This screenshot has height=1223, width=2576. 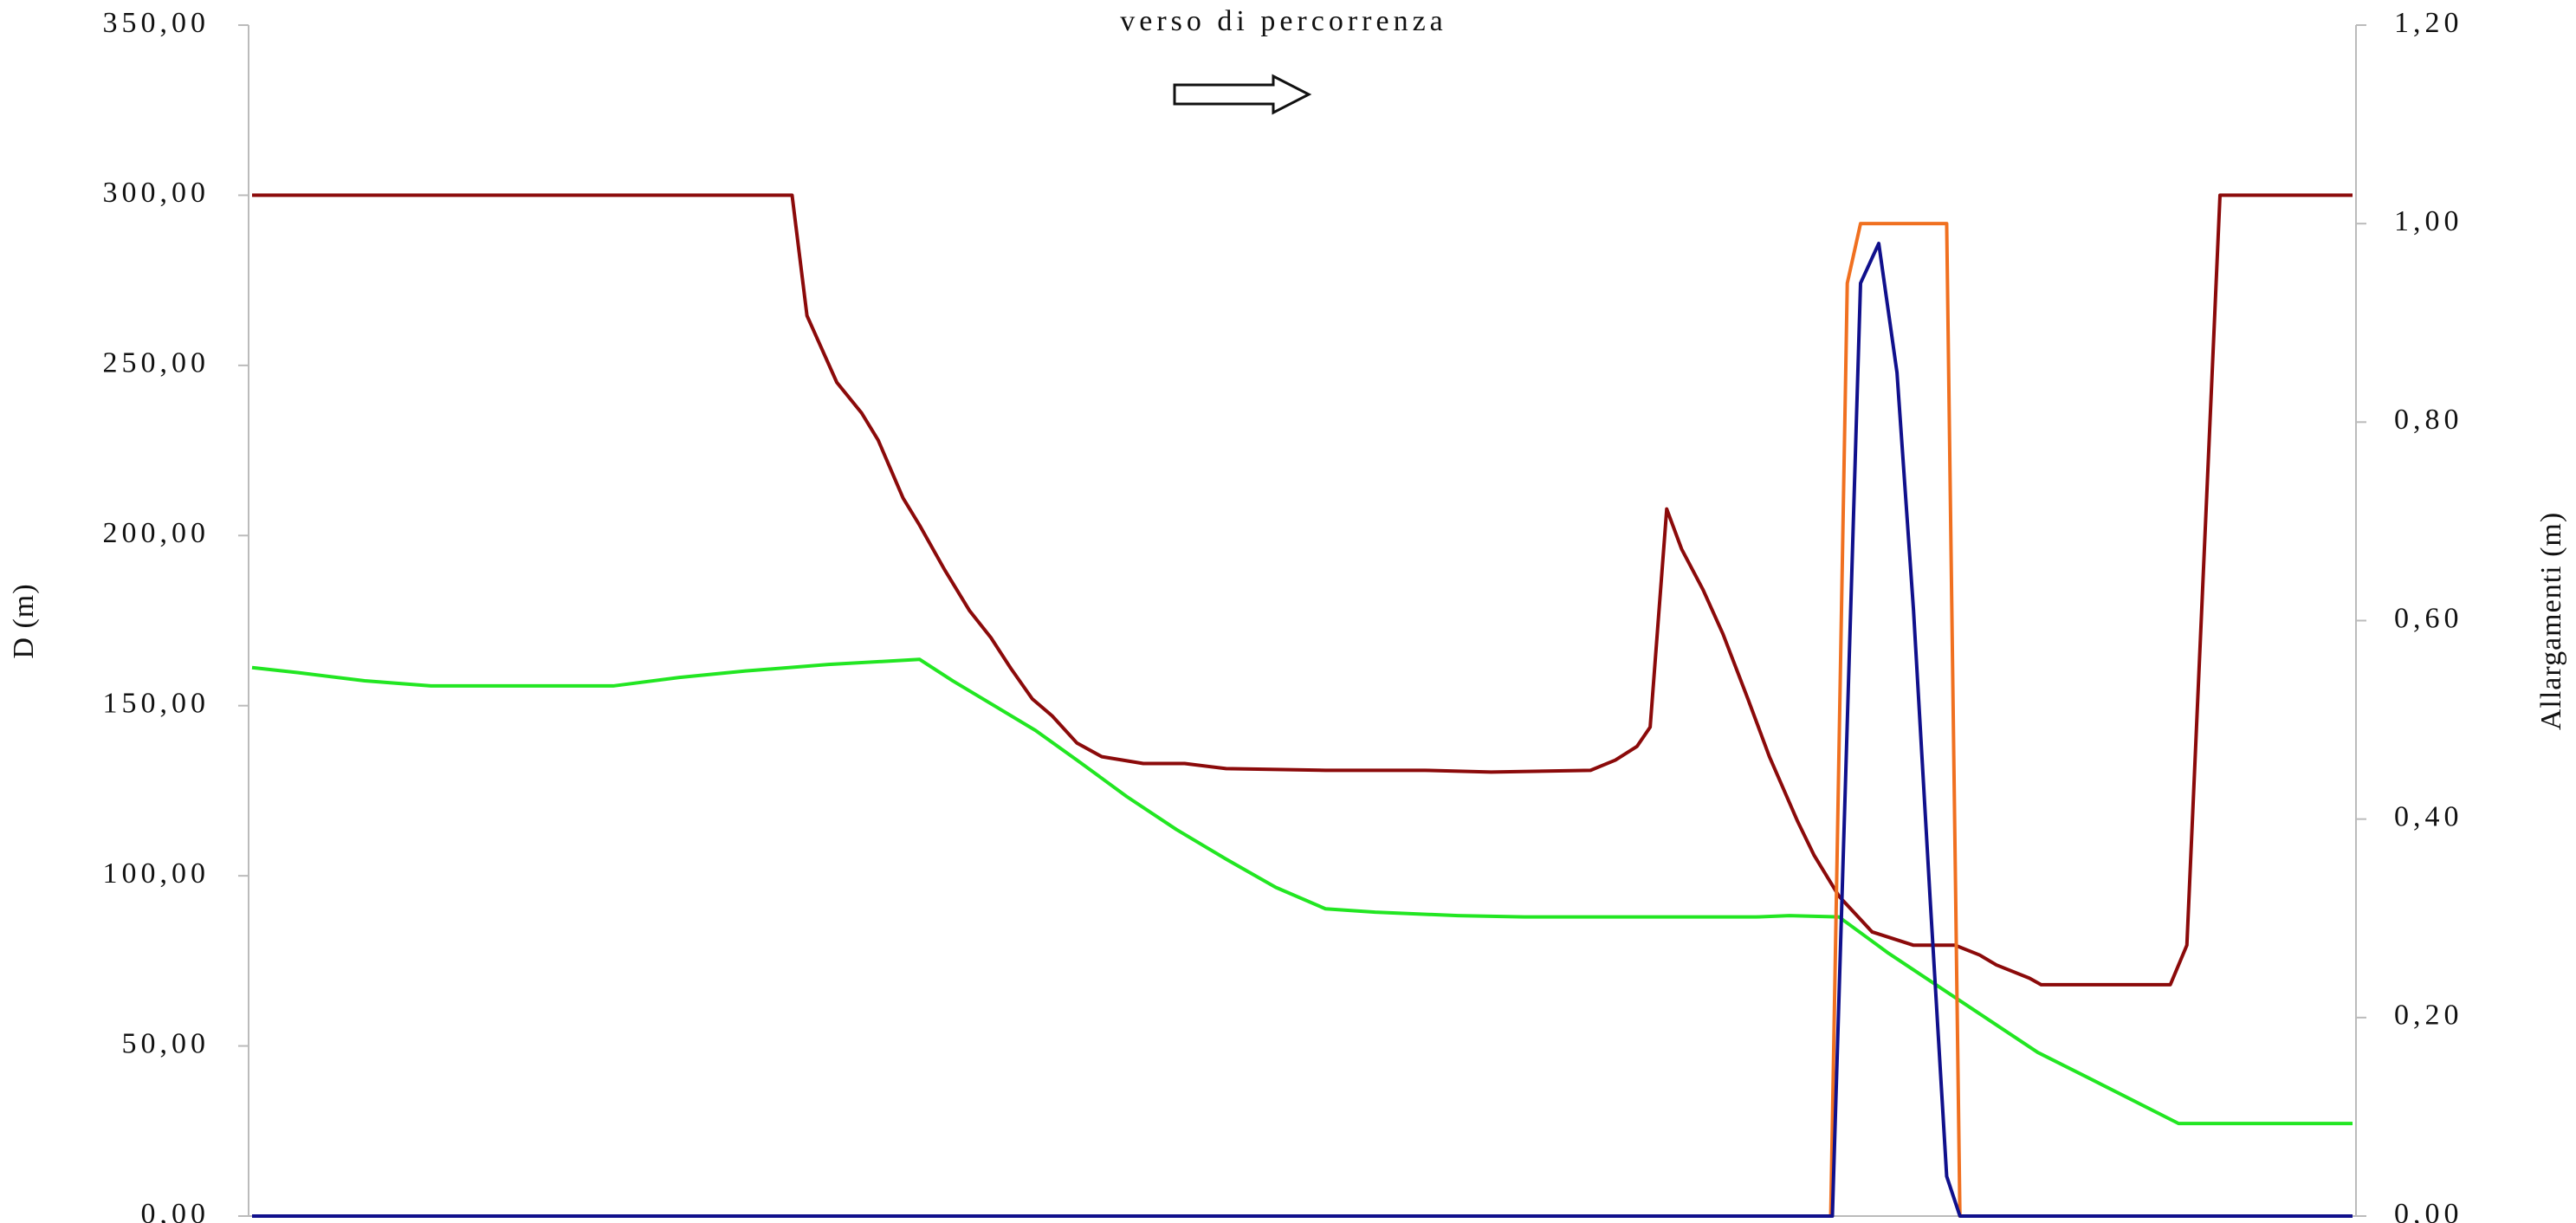 I want to click on y2-tick-label: 0,20, so click(x=2428, y=1016).